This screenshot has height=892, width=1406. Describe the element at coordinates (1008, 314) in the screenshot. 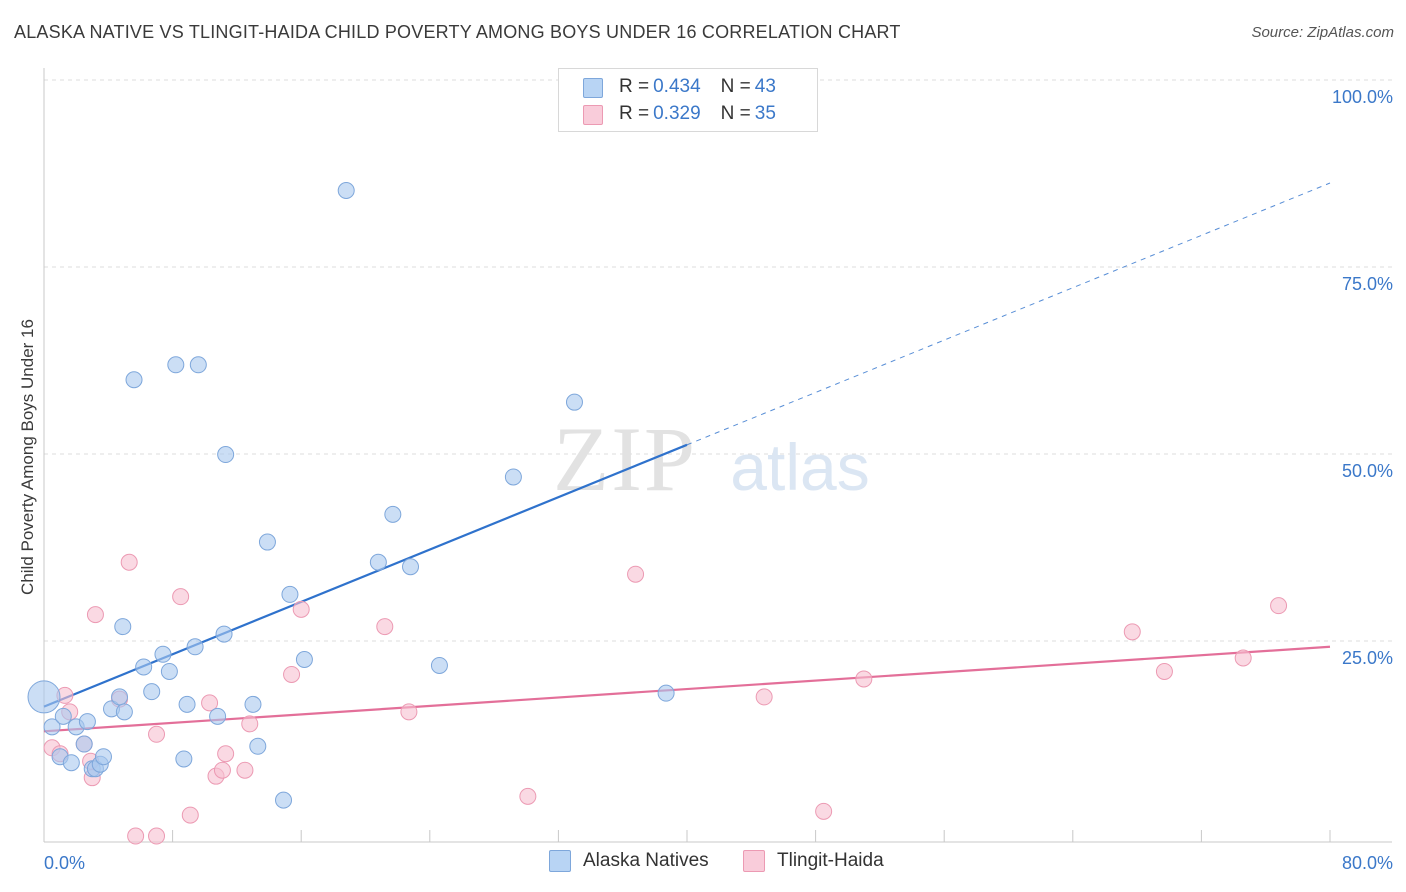

I see `alaska-natives-trendline-extension` at that location.